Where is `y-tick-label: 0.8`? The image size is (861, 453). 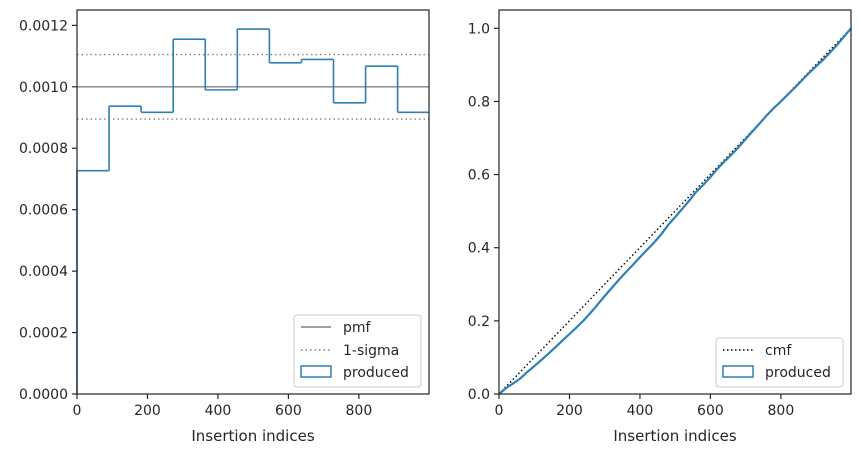 y-tick-label: 0.8 is located at coordinates (479, 102).